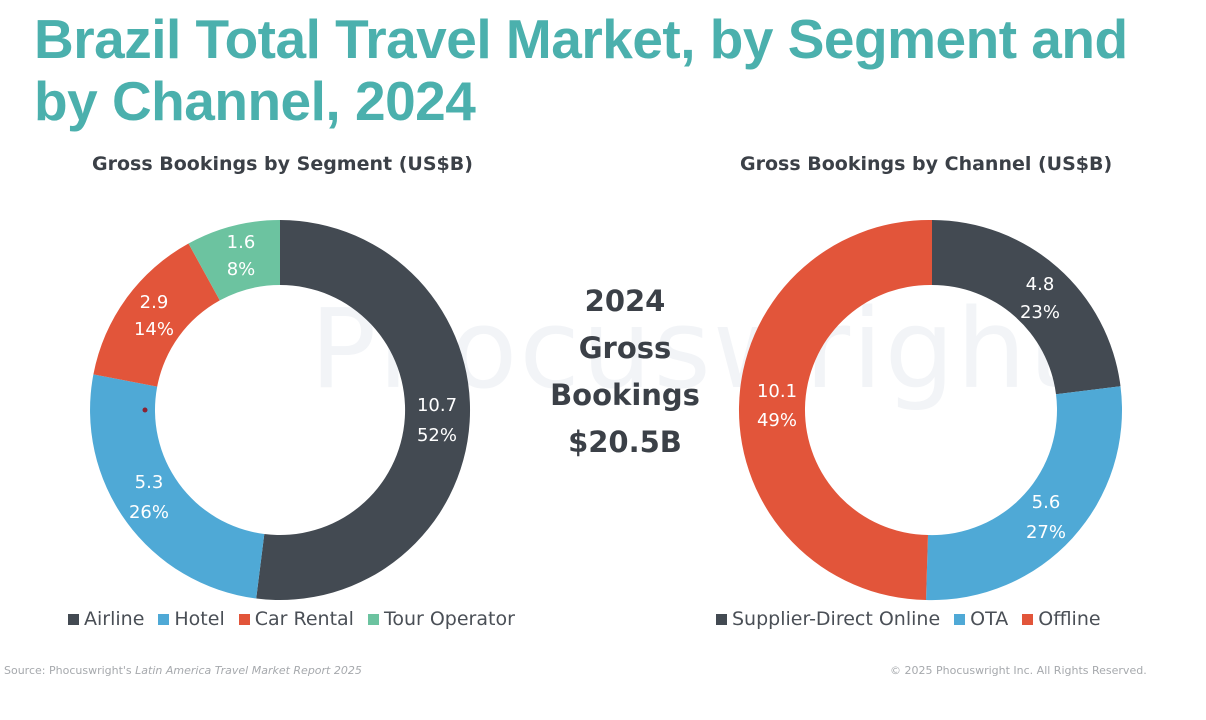 Image resolution: width=1206 pixels, height=720 pixels. I want to click on legend-label: Tour Operator, so click(449, 619).